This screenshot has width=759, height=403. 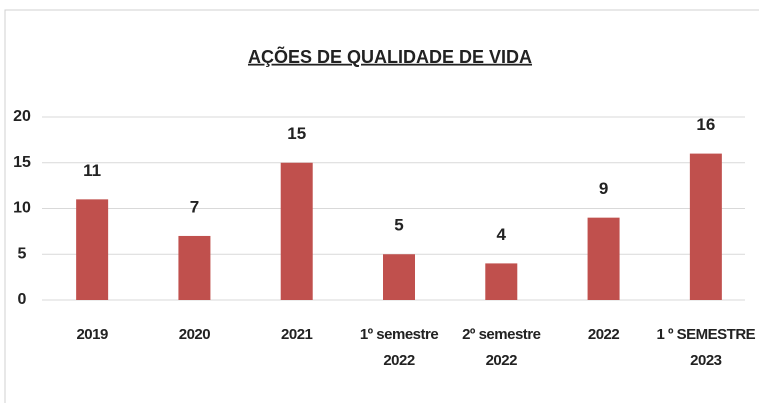 What do you see at coordinates (501, 347) in the screenshot?
I see `x-tick-label: 2º semestre 2022` at bounding box center [501, 347].